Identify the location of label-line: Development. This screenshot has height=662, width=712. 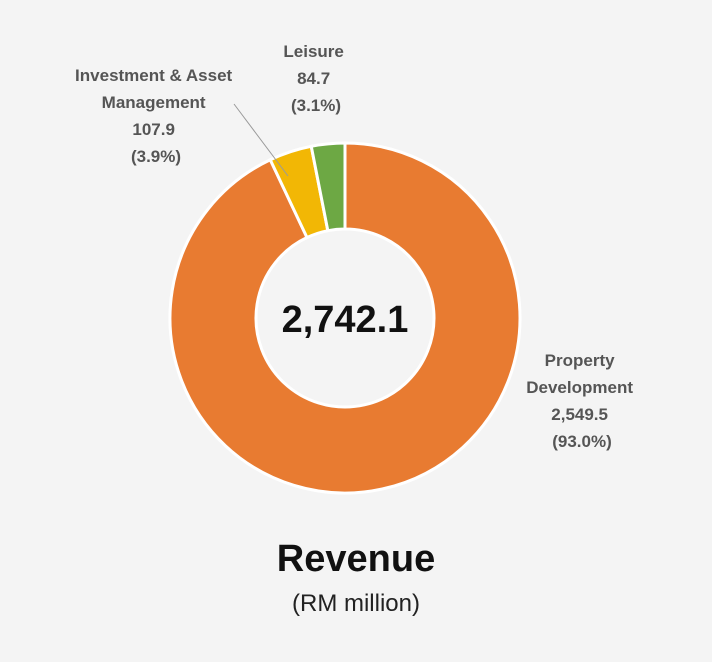
(579, 387).